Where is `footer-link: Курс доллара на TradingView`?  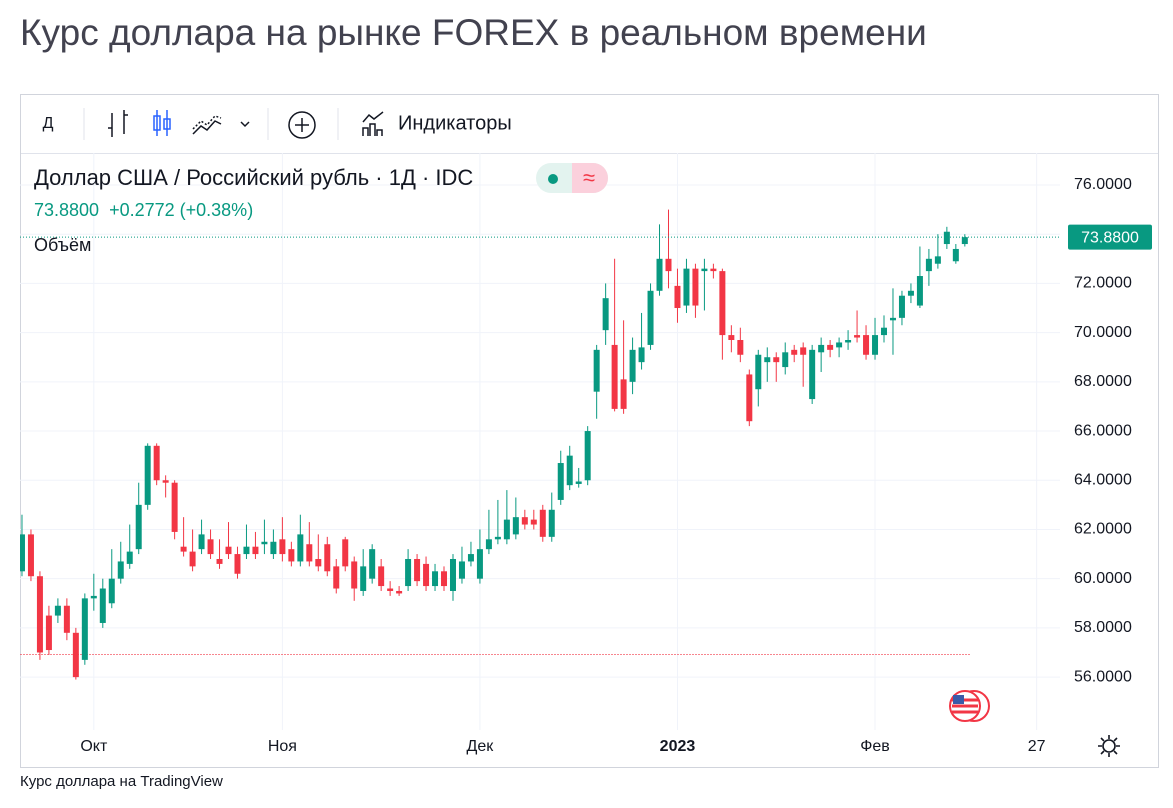 footer-link: Курс доллара на TradingView is located at coordinates (121, 781).